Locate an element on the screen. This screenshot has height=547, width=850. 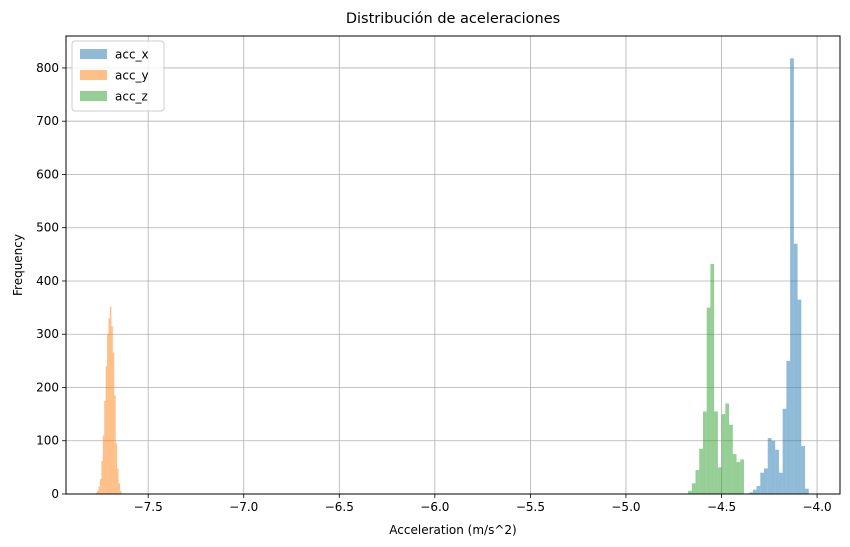
x-tick-label: −6.5 is located at coordinates (339, 507).